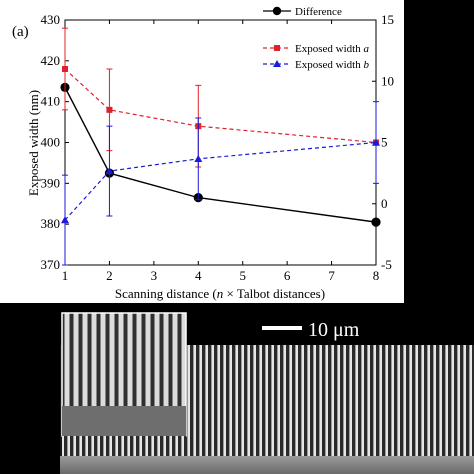 This screenshot has width=474, height=474. I want to click on y-right-tick-label: 10, so click(387, 80).